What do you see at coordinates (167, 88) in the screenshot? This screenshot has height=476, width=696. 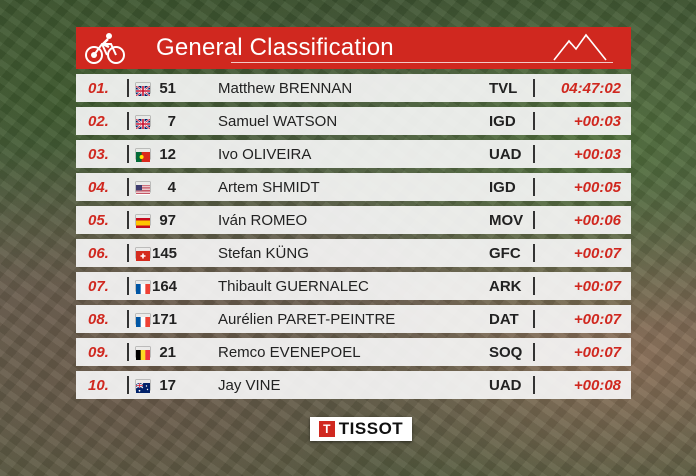 I see `rider-number: 51` at bounding box center [167, 88].